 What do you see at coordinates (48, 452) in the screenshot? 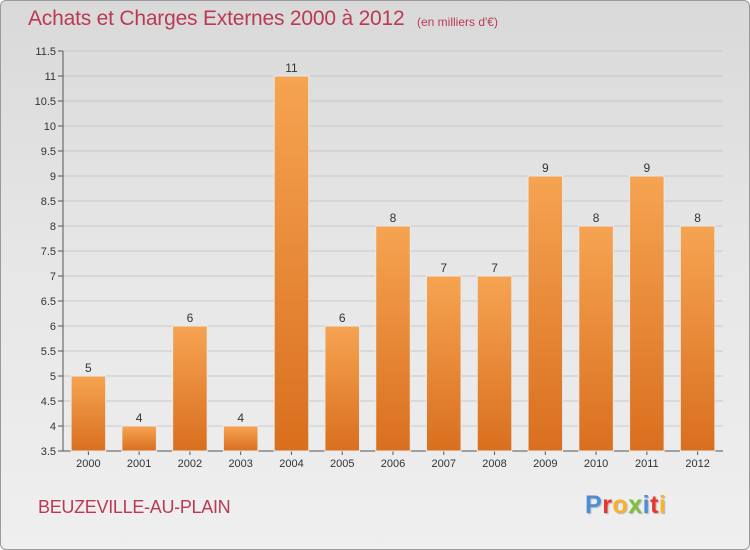
I see `y-tick-label: 3.5` at bounding box center [48, 452].